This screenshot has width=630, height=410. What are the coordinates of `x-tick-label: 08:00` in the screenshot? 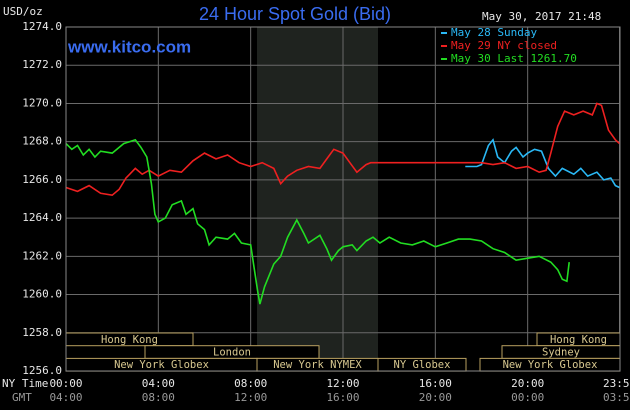 It's located at (250, 383).